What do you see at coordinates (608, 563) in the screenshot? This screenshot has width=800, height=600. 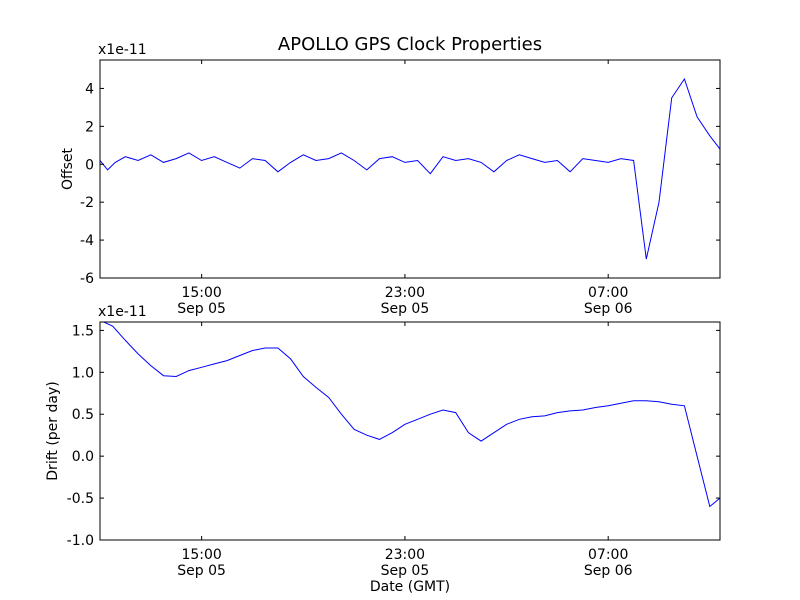 I see `bottom-xtick-label: 07:00 Sep 06` at bounding box center [608, 563].